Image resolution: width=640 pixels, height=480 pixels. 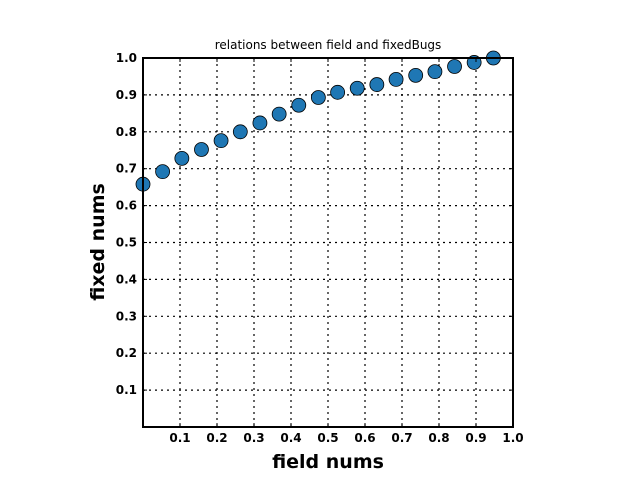 I want to click on y-tick-label: 0.5, so click(x=126, y=243).